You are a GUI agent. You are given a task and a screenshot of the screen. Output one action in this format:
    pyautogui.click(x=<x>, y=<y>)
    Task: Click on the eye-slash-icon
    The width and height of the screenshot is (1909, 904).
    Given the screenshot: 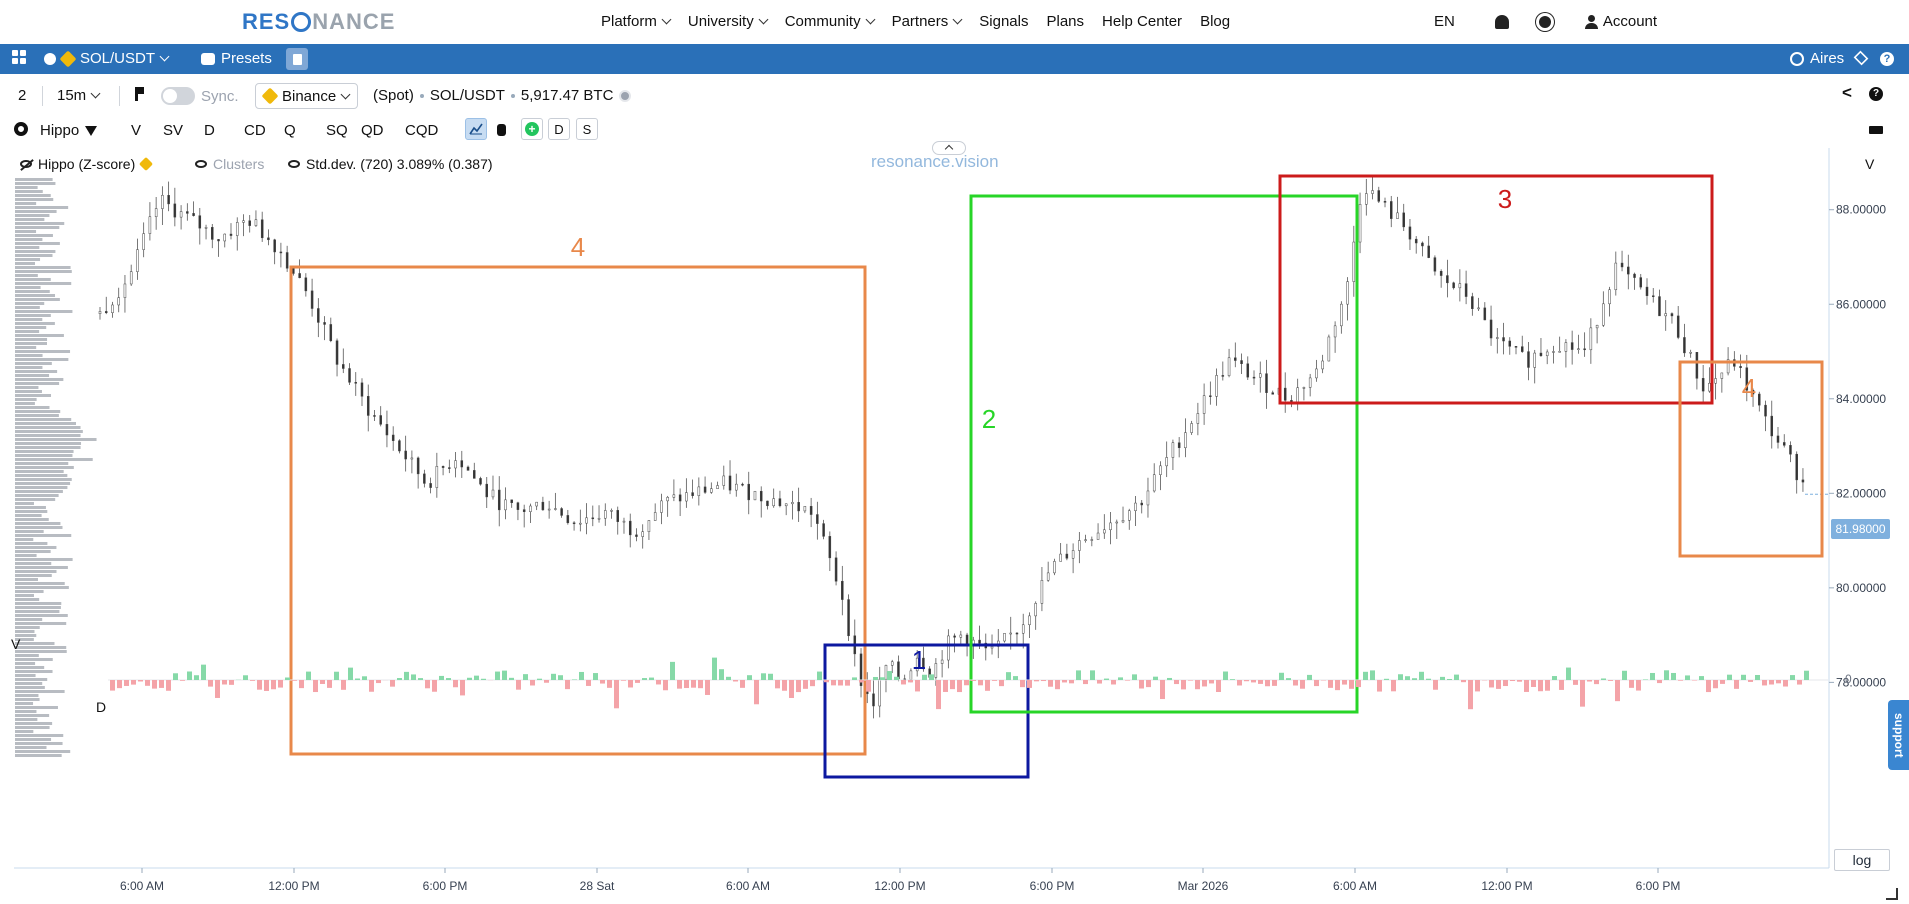 What is the action you would take?
    pyautogui.click(x=26, y=164)
    